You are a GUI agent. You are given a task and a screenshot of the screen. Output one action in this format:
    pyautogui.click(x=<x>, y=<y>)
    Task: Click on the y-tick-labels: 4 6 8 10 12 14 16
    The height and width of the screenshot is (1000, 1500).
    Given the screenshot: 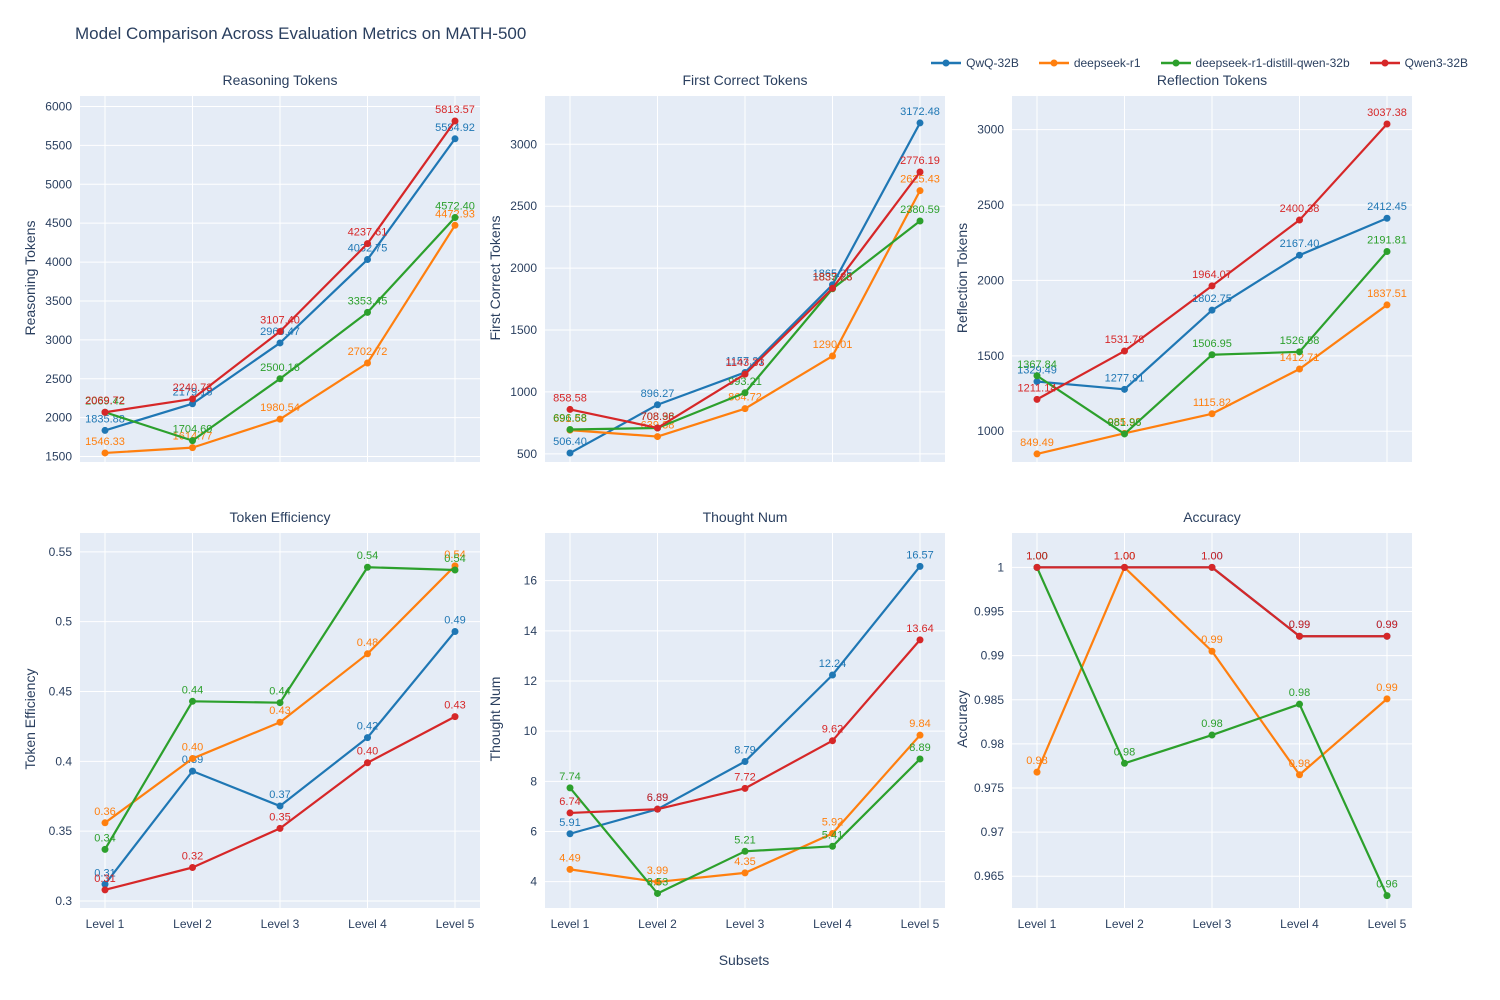 What is the action you would take?
    pyautogui.click(x=531, y=731)
    